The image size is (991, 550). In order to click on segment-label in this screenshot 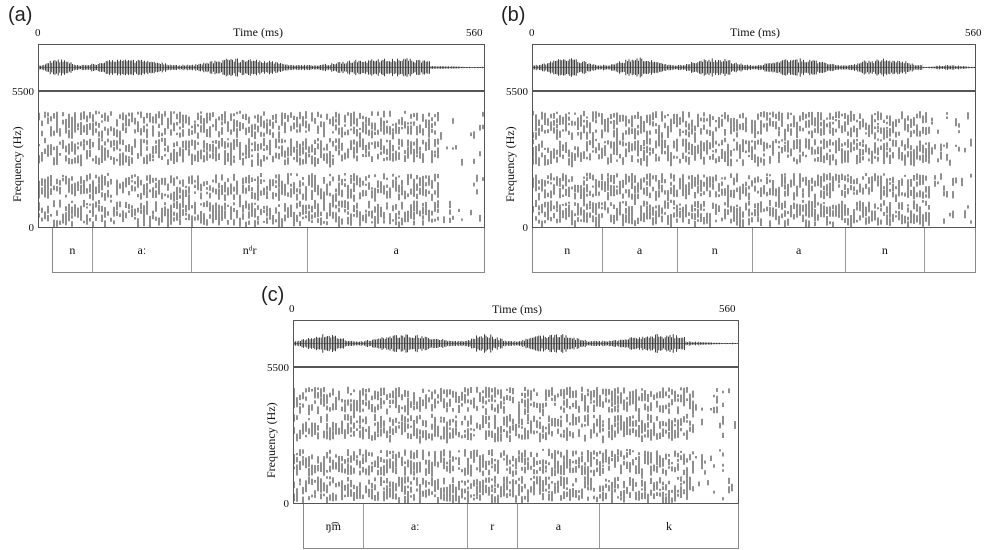, I will do `click(949, 250)`.